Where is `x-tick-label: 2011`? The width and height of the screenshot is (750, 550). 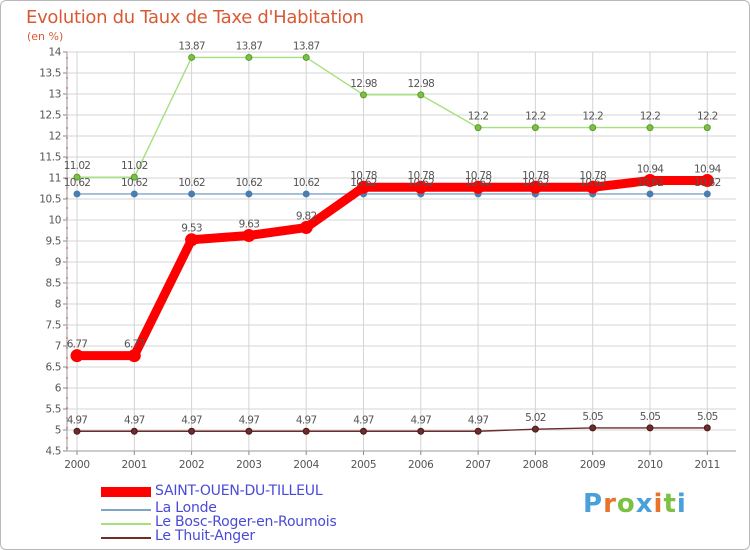
x-tick-label: 2011 is located at coordinates (708, 465).